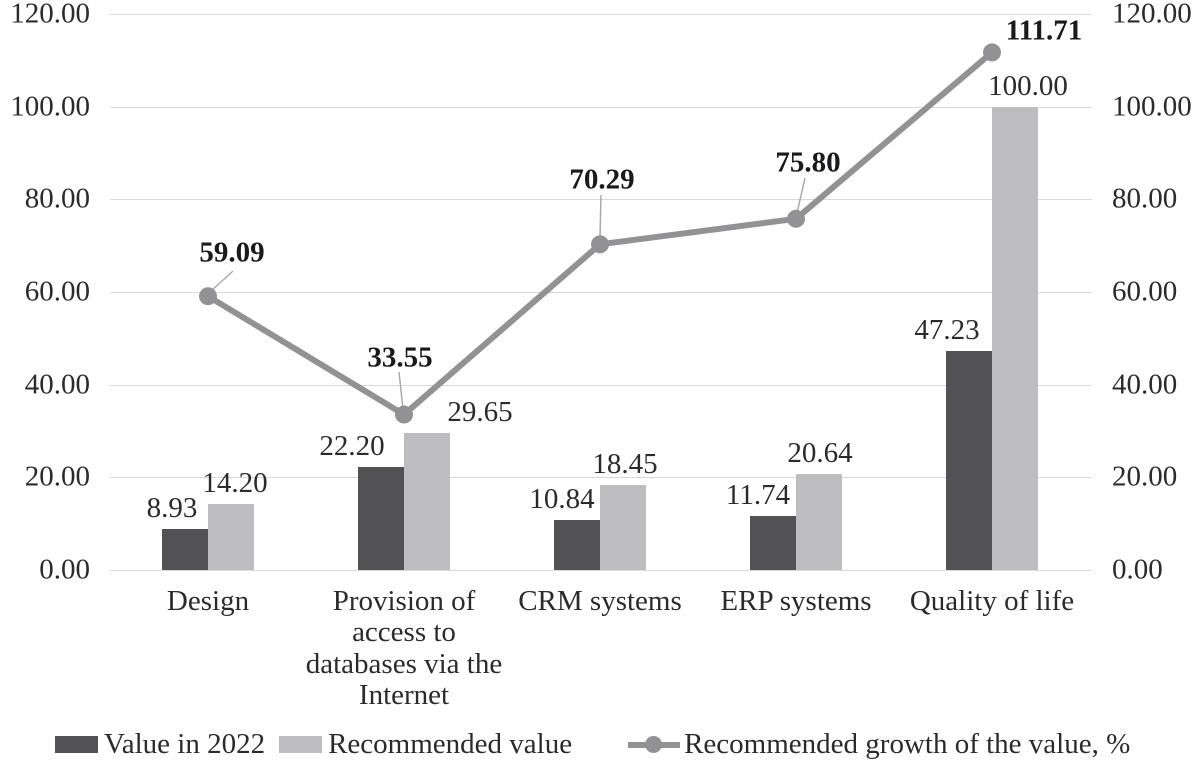  I want to click on line-value-label: 33.55, so click(400, 357).